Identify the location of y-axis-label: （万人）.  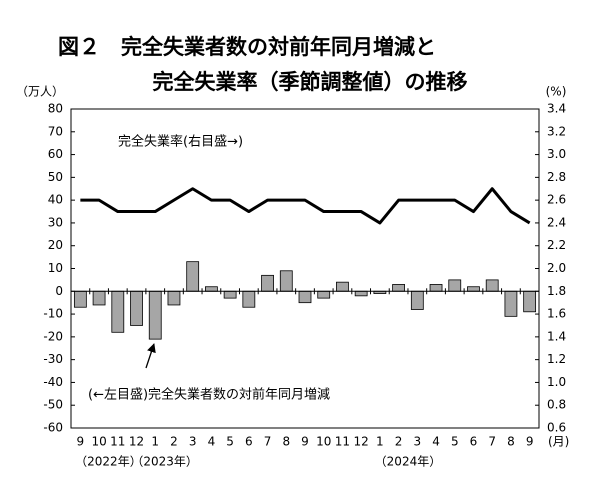
(40, 92).